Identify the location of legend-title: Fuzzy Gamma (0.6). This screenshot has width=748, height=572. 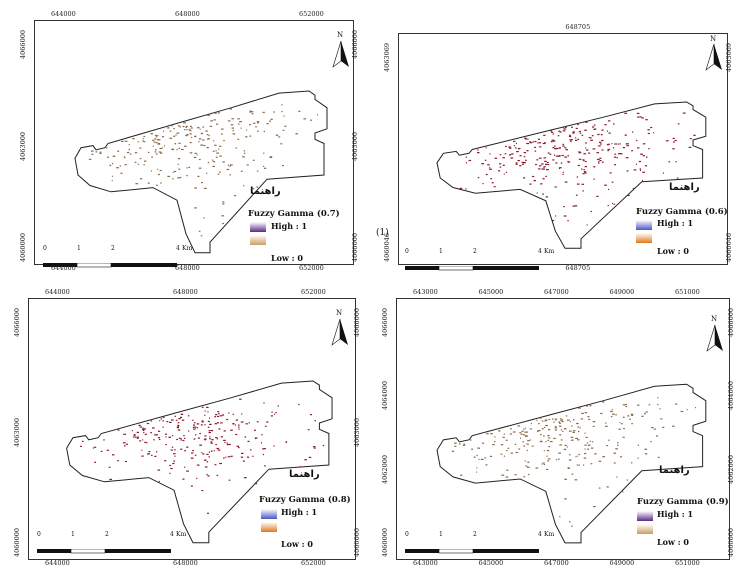
(682, 212).